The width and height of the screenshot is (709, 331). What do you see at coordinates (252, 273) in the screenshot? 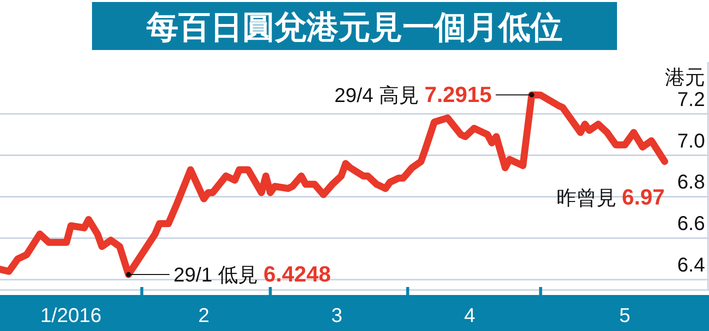
I see `annotation: 29/1 低見 6.4248` at bounding box center [252, 273].